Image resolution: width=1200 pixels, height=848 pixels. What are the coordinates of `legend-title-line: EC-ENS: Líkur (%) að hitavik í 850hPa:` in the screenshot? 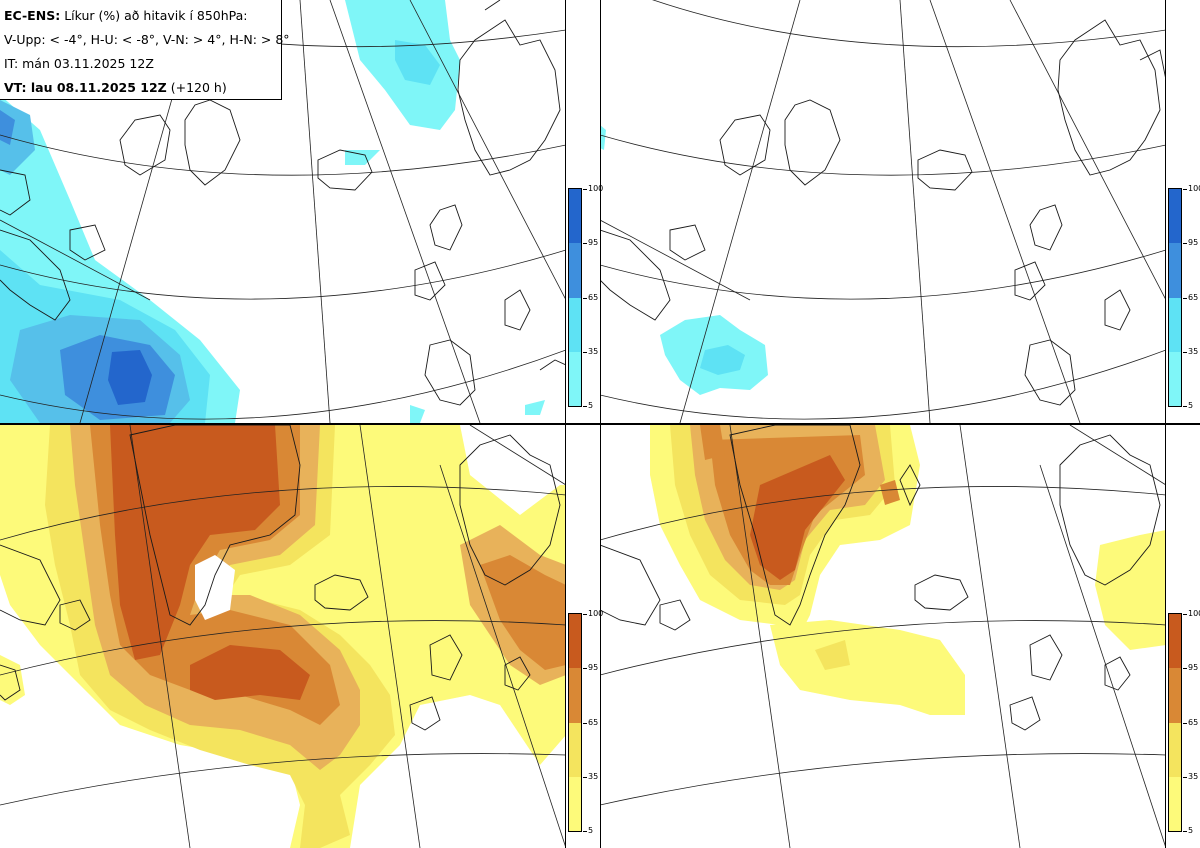 It's located at (140, 16).